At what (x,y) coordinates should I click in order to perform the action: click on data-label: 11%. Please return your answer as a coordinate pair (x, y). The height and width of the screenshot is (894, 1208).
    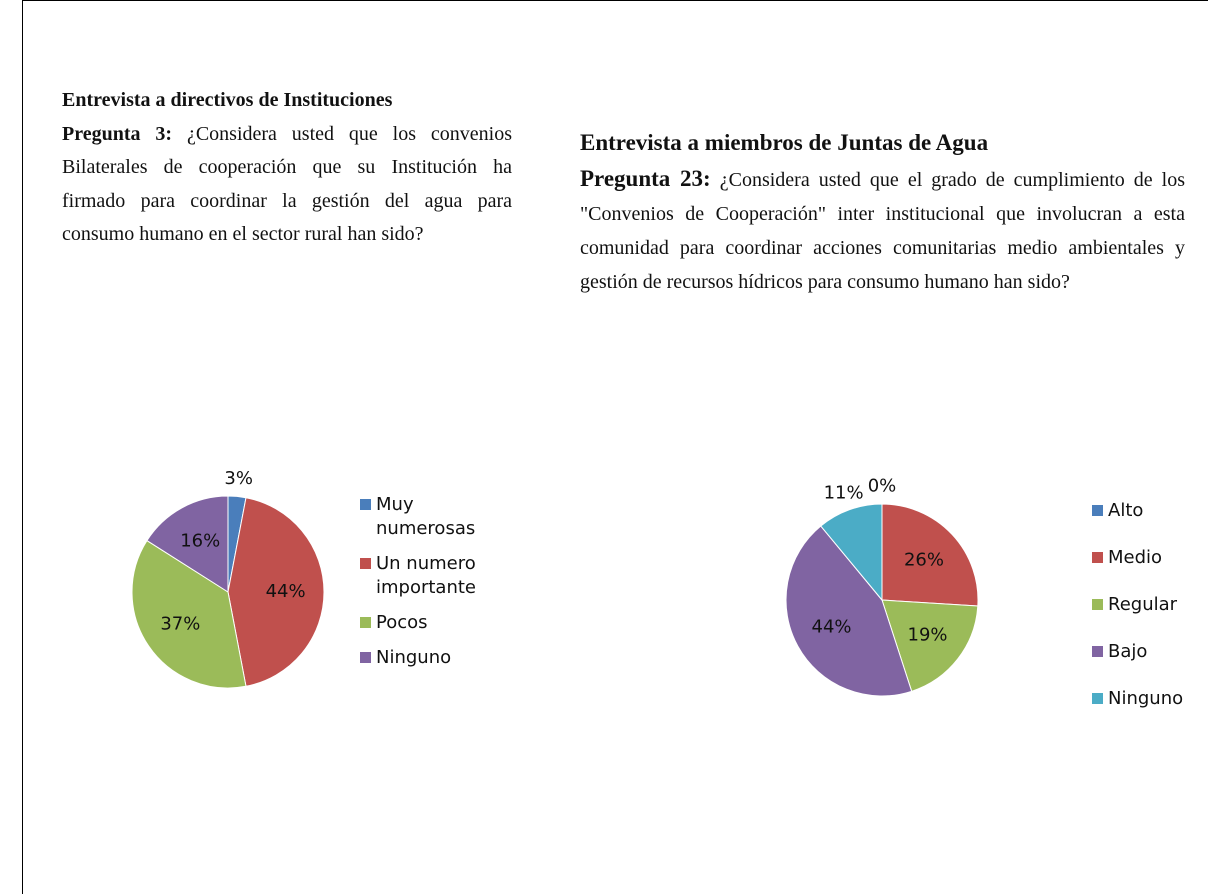
    Looking at the image, I should click on (844, 492).